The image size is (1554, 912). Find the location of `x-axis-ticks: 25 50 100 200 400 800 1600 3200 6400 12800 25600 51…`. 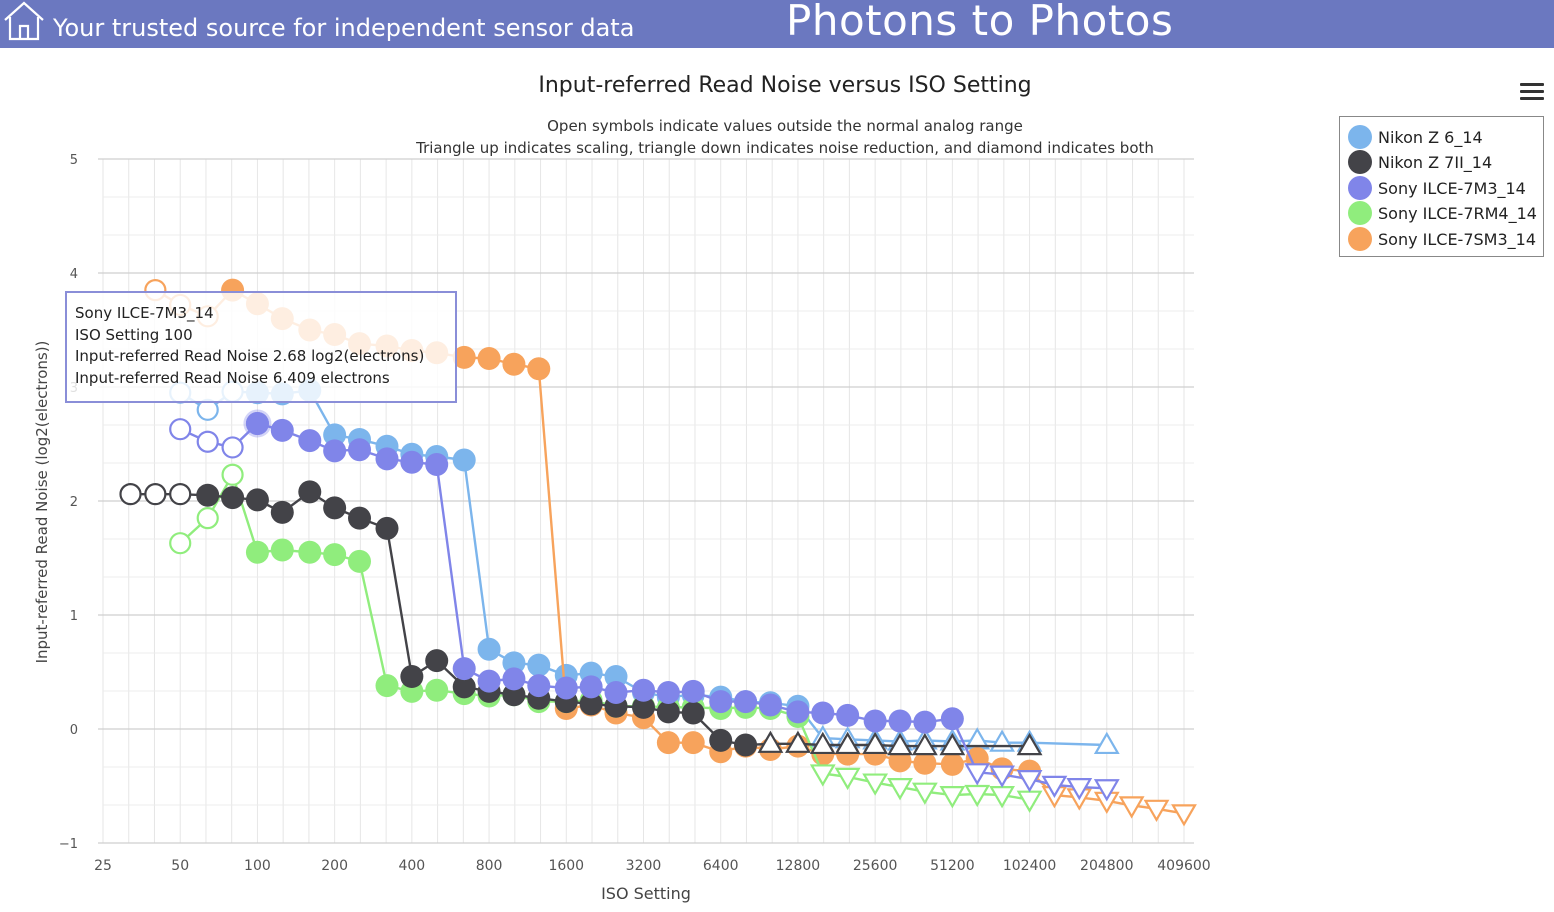

x-axis-ticks: 25 50 100 200 400 800 1600 3200 6400 12800 25600 51… is located at coordinates (652, 866).